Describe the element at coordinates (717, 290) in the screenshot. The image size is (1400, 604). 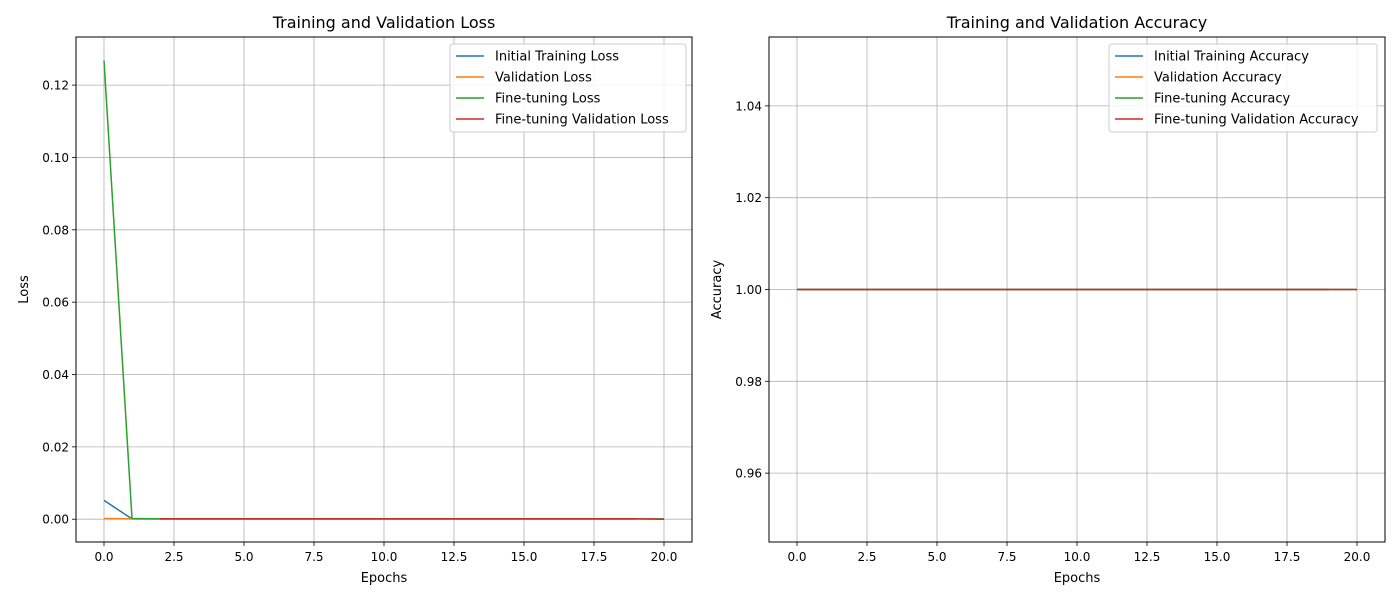
I see `y-axis-label: Accuracy` at that location.